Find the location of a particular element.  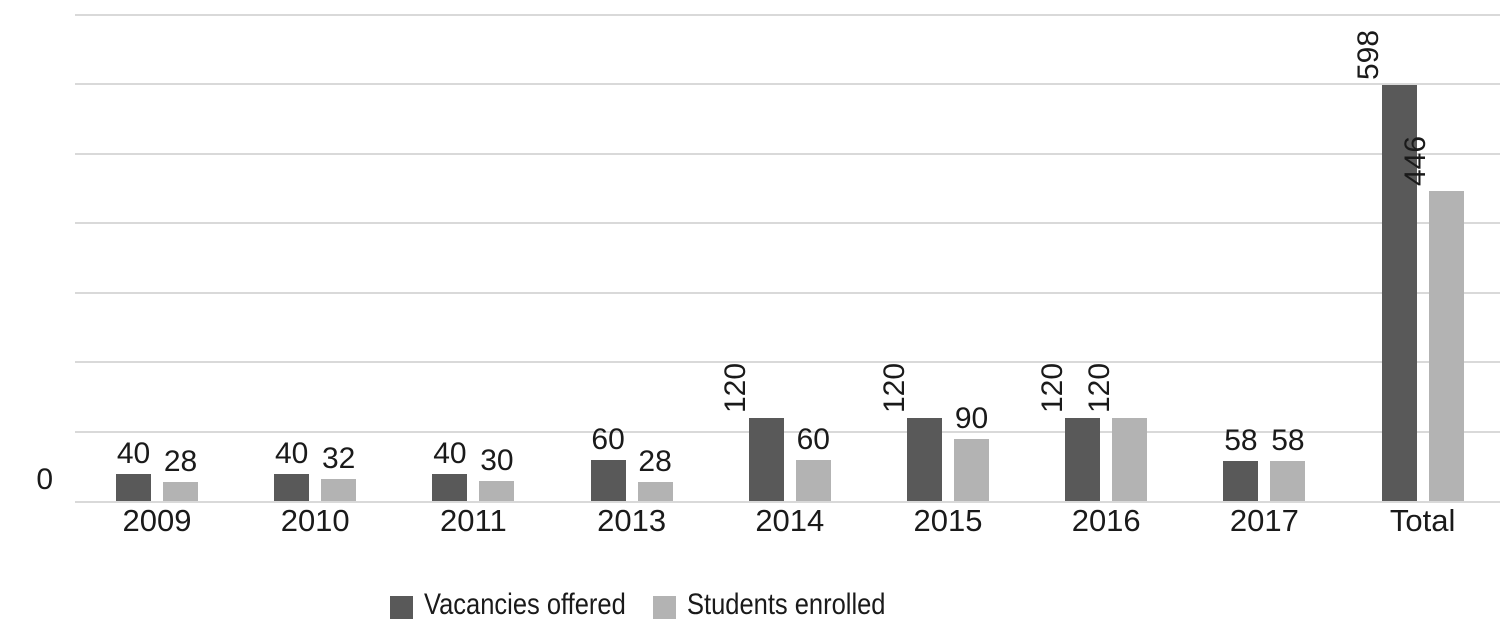

legend-swatch-students-enrolled is located at coordinates (664, 607).